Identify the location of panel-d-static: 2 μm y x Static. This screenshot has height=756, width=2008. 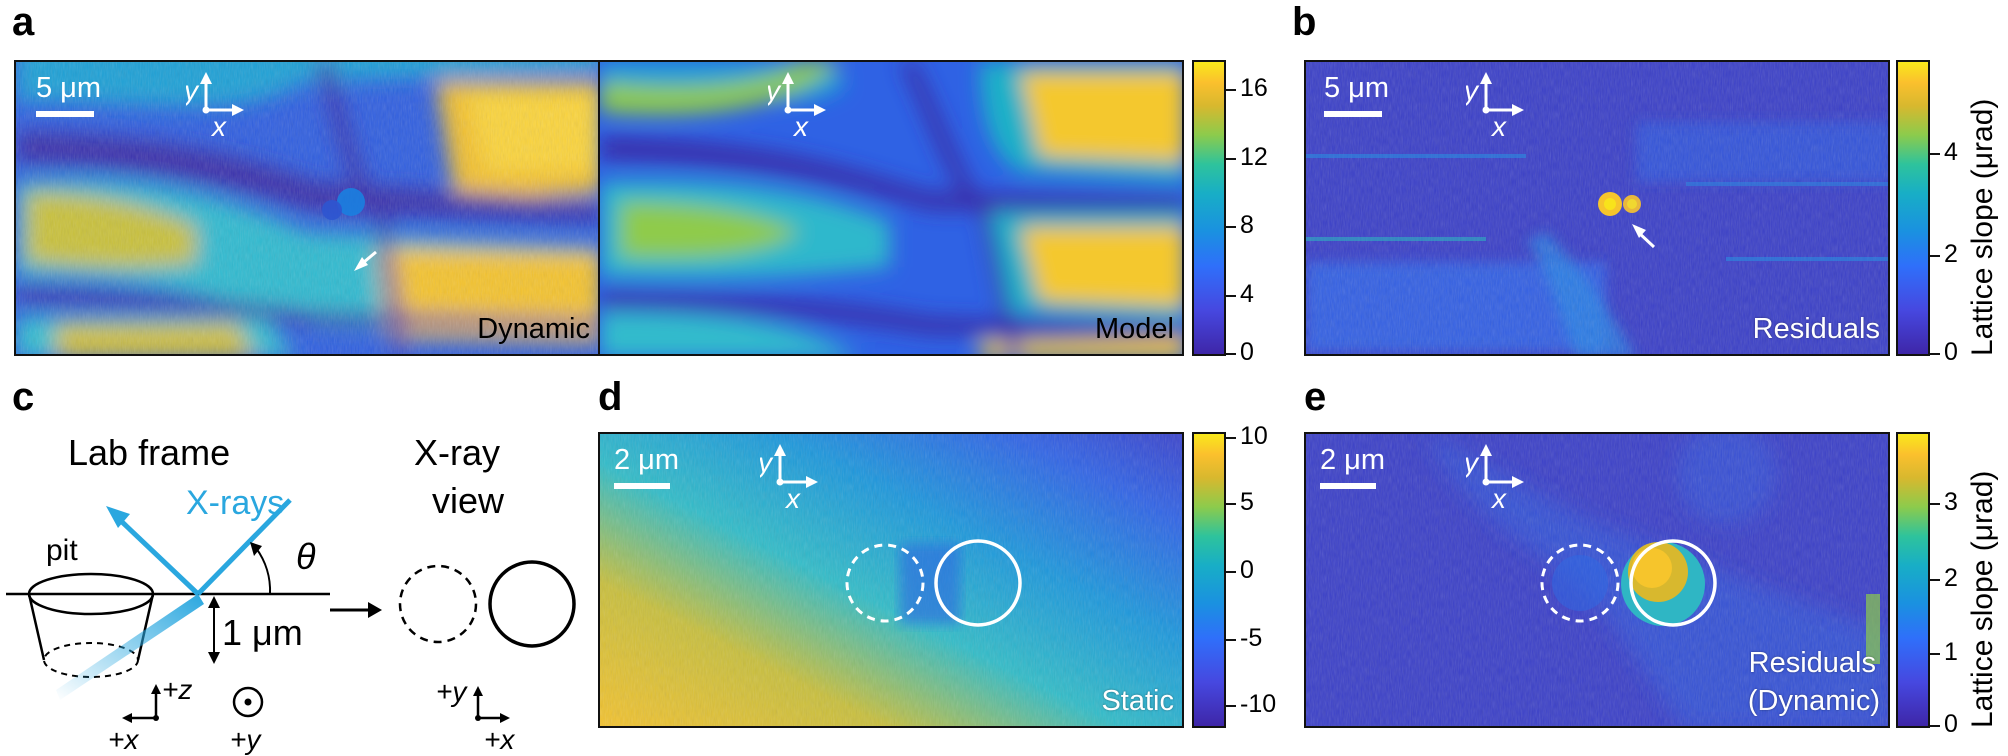
(891, 580).